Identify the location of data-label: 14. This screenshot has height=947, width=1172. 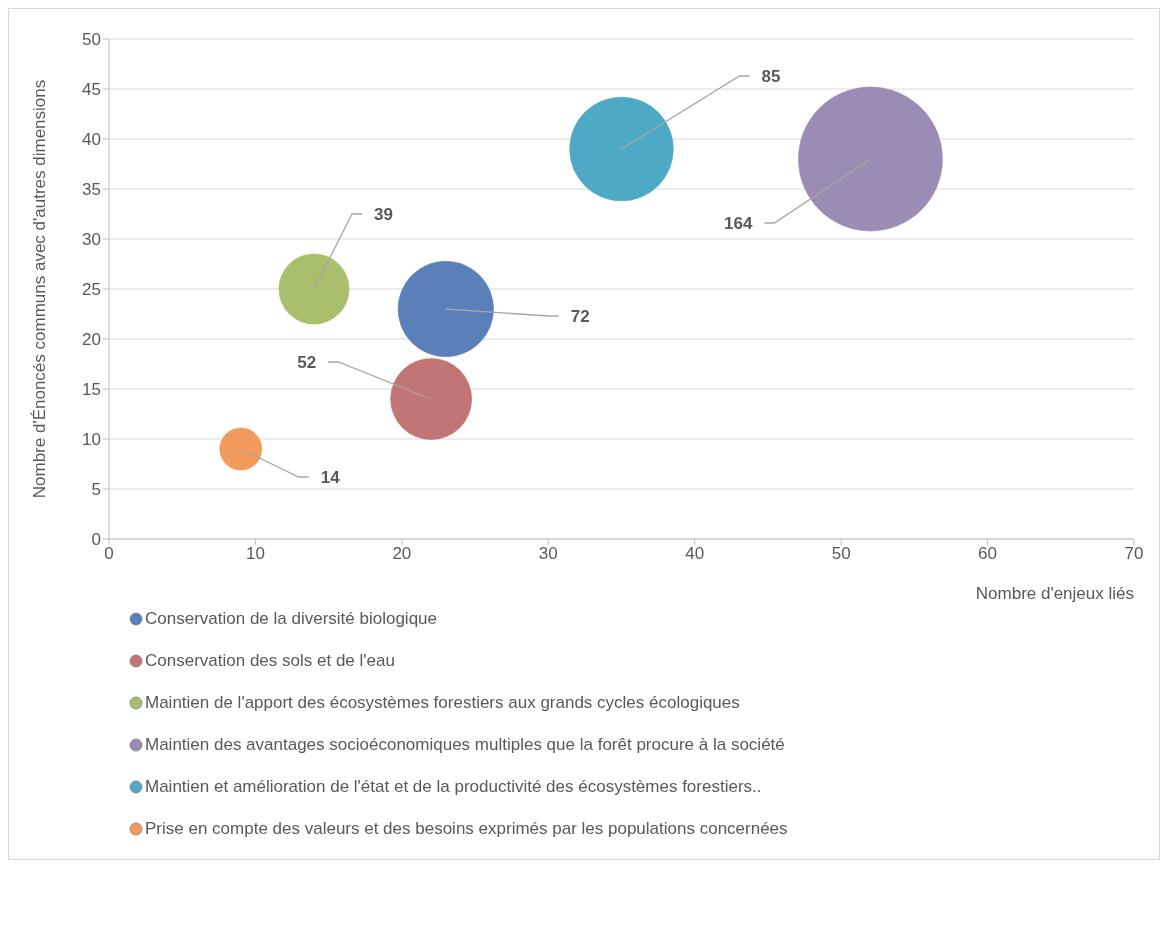
(330, 477).